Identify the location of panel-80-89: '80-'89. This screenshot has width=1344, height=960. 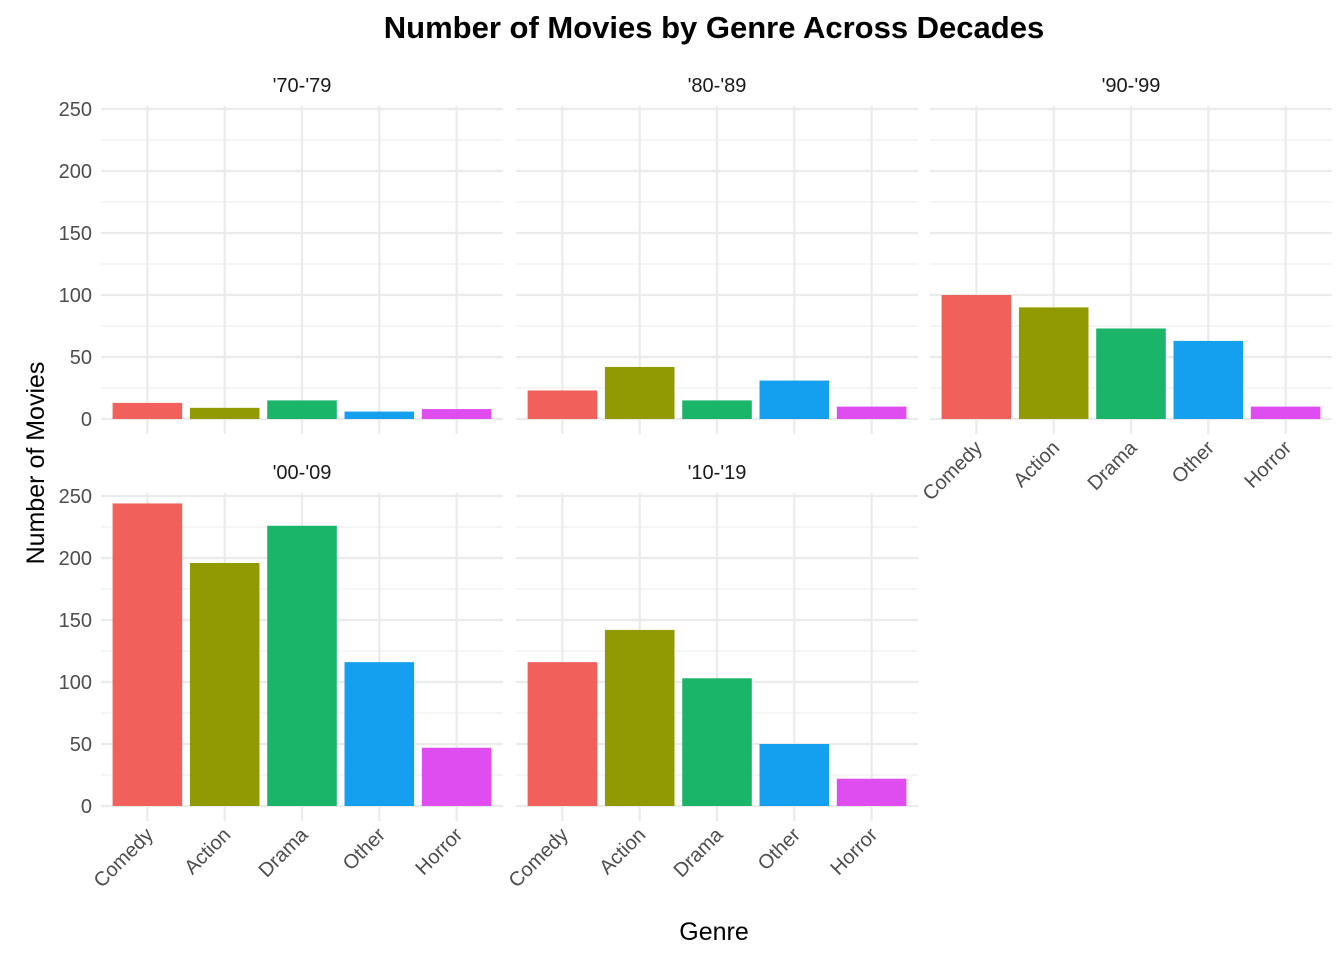
(717, 254).